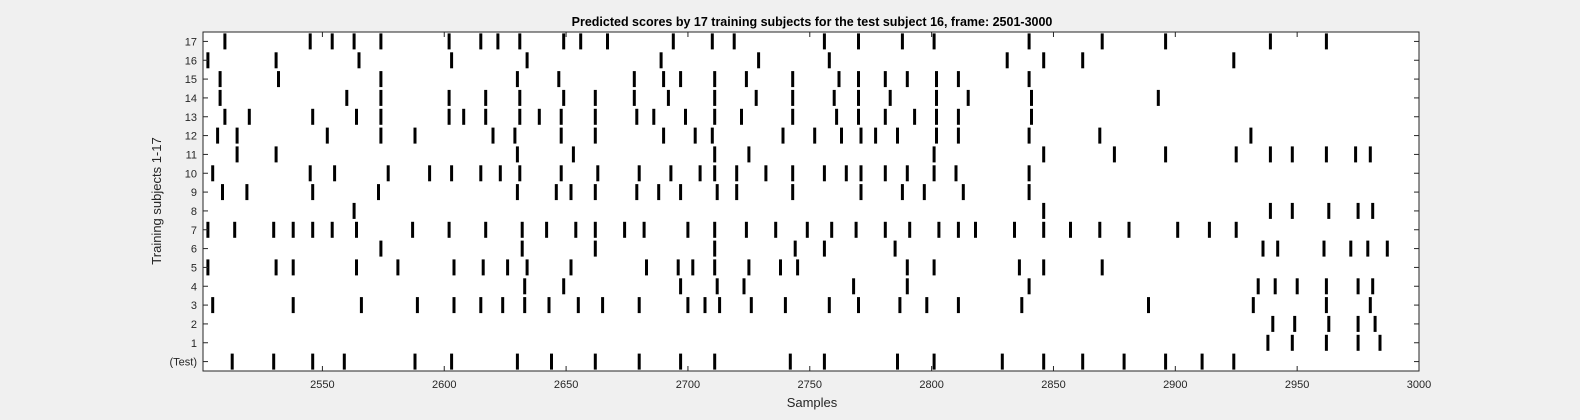 The height and width of the screenshot is (420, 1580). What do you see at coordinates (194, 231) in the screenshot?
I see `y-tick-label: 7` at bounding box center [194, 231].